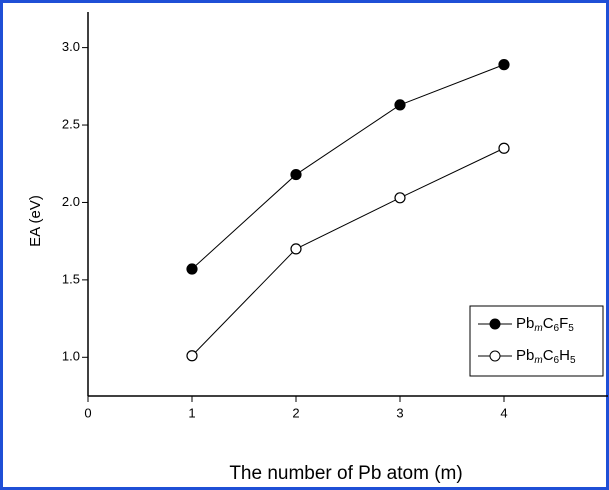  Describe the element at coordinates (191, 412) in the screenshot. I see `x-tick-label: 1` at that location.